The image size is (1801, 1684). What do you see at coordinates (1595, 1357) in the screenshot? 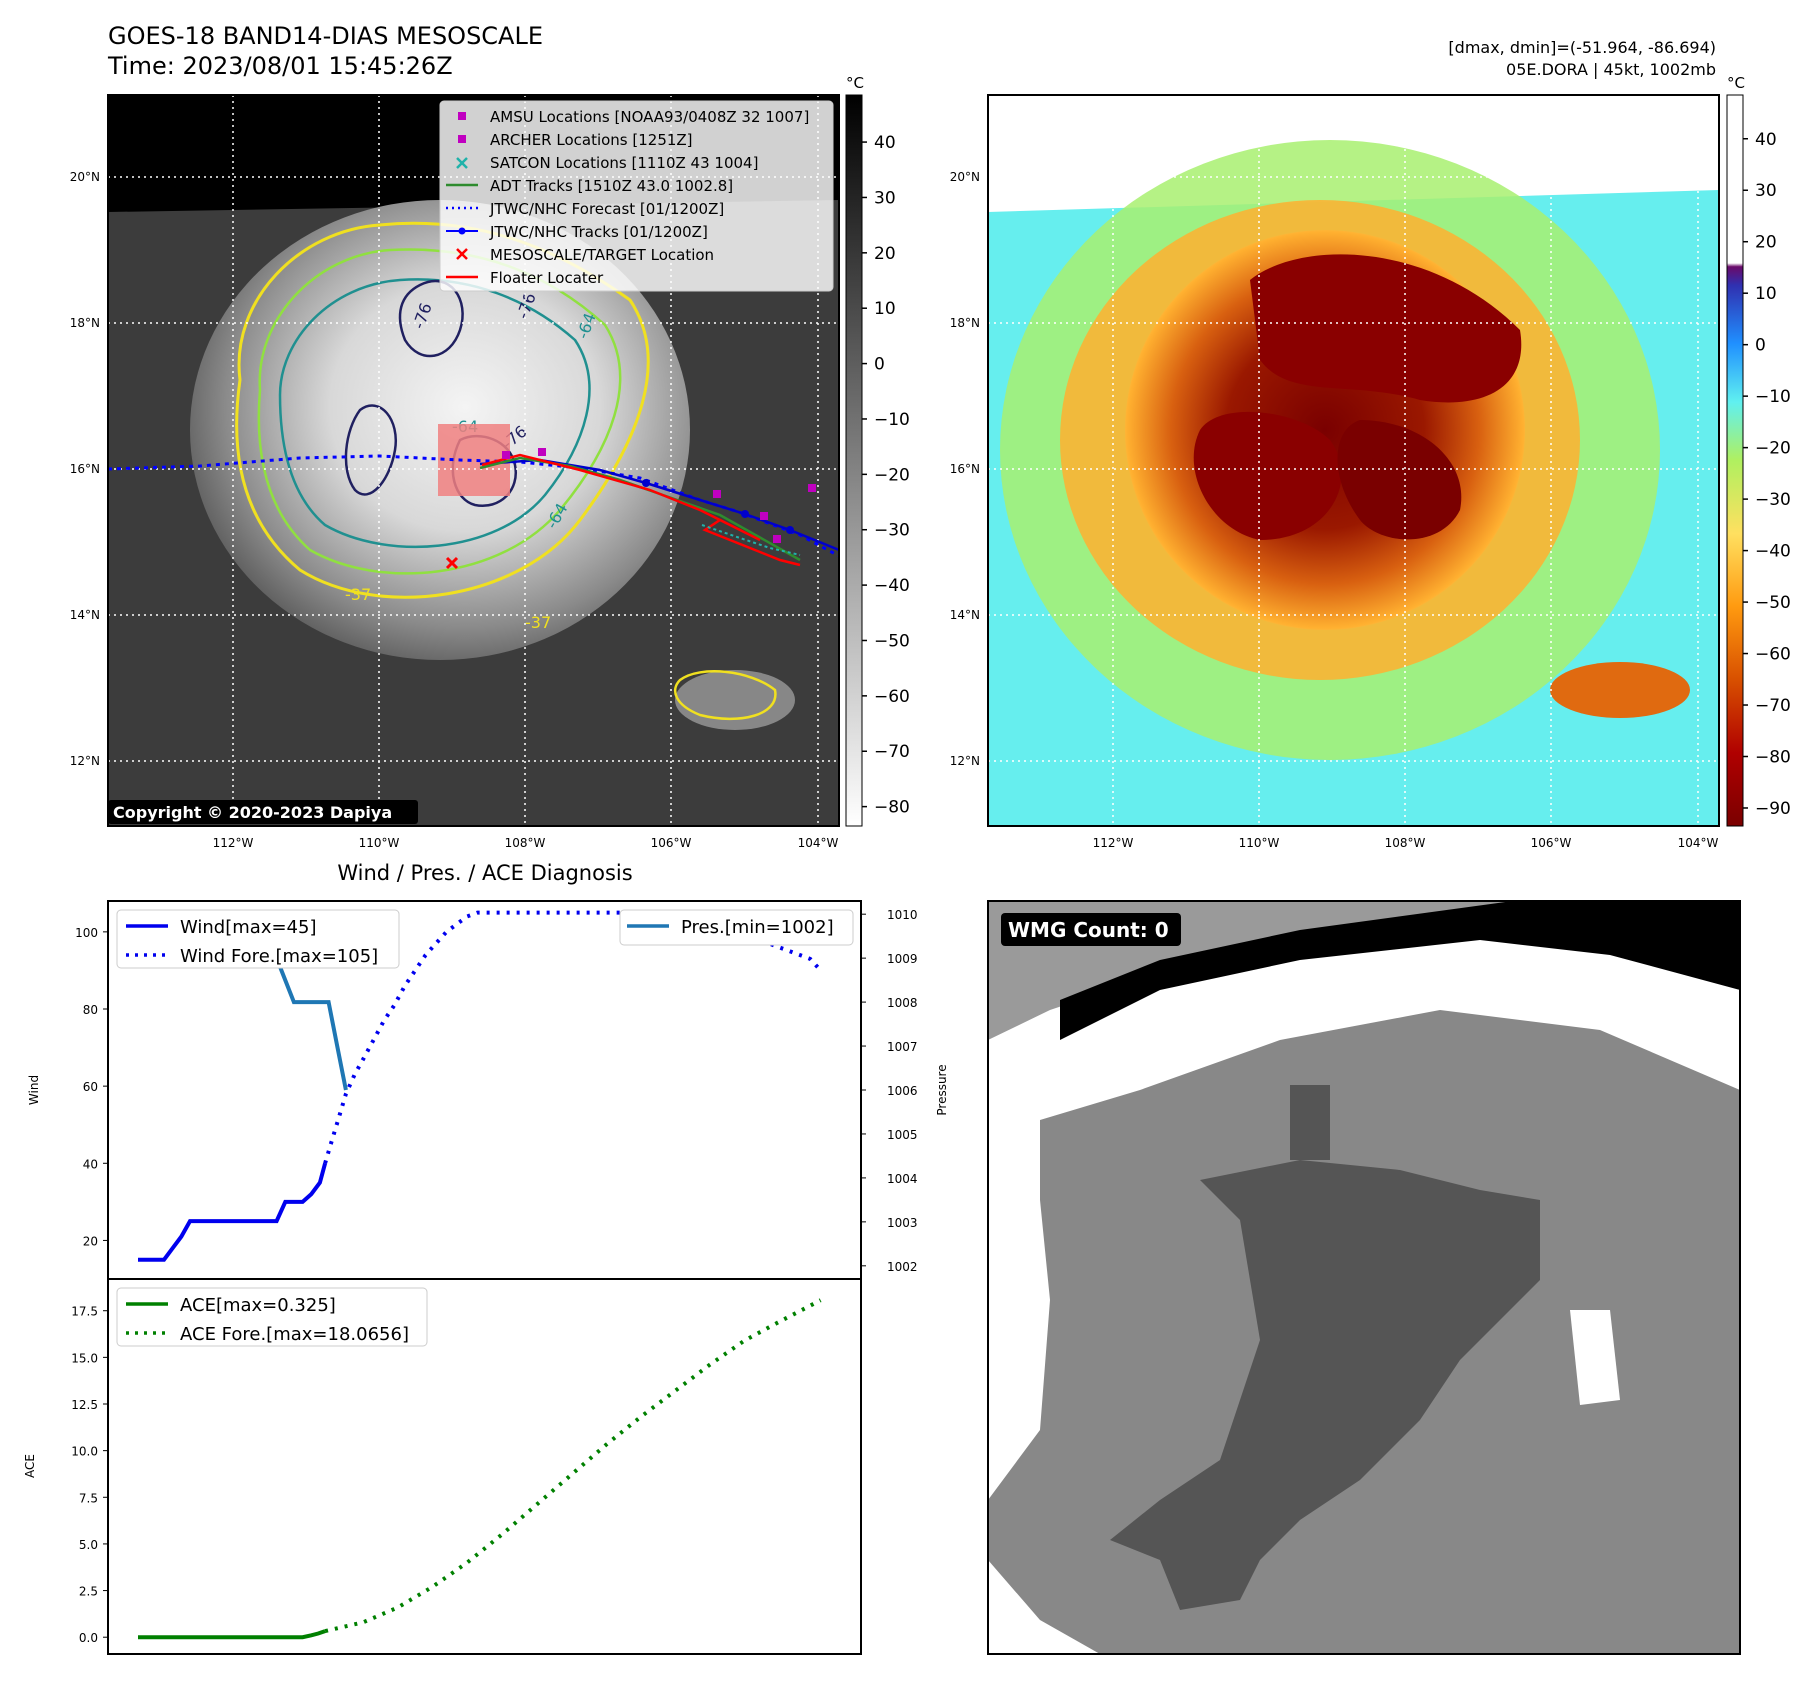
I see `wmg-white-patch` at bounding box center [1595, 1357].